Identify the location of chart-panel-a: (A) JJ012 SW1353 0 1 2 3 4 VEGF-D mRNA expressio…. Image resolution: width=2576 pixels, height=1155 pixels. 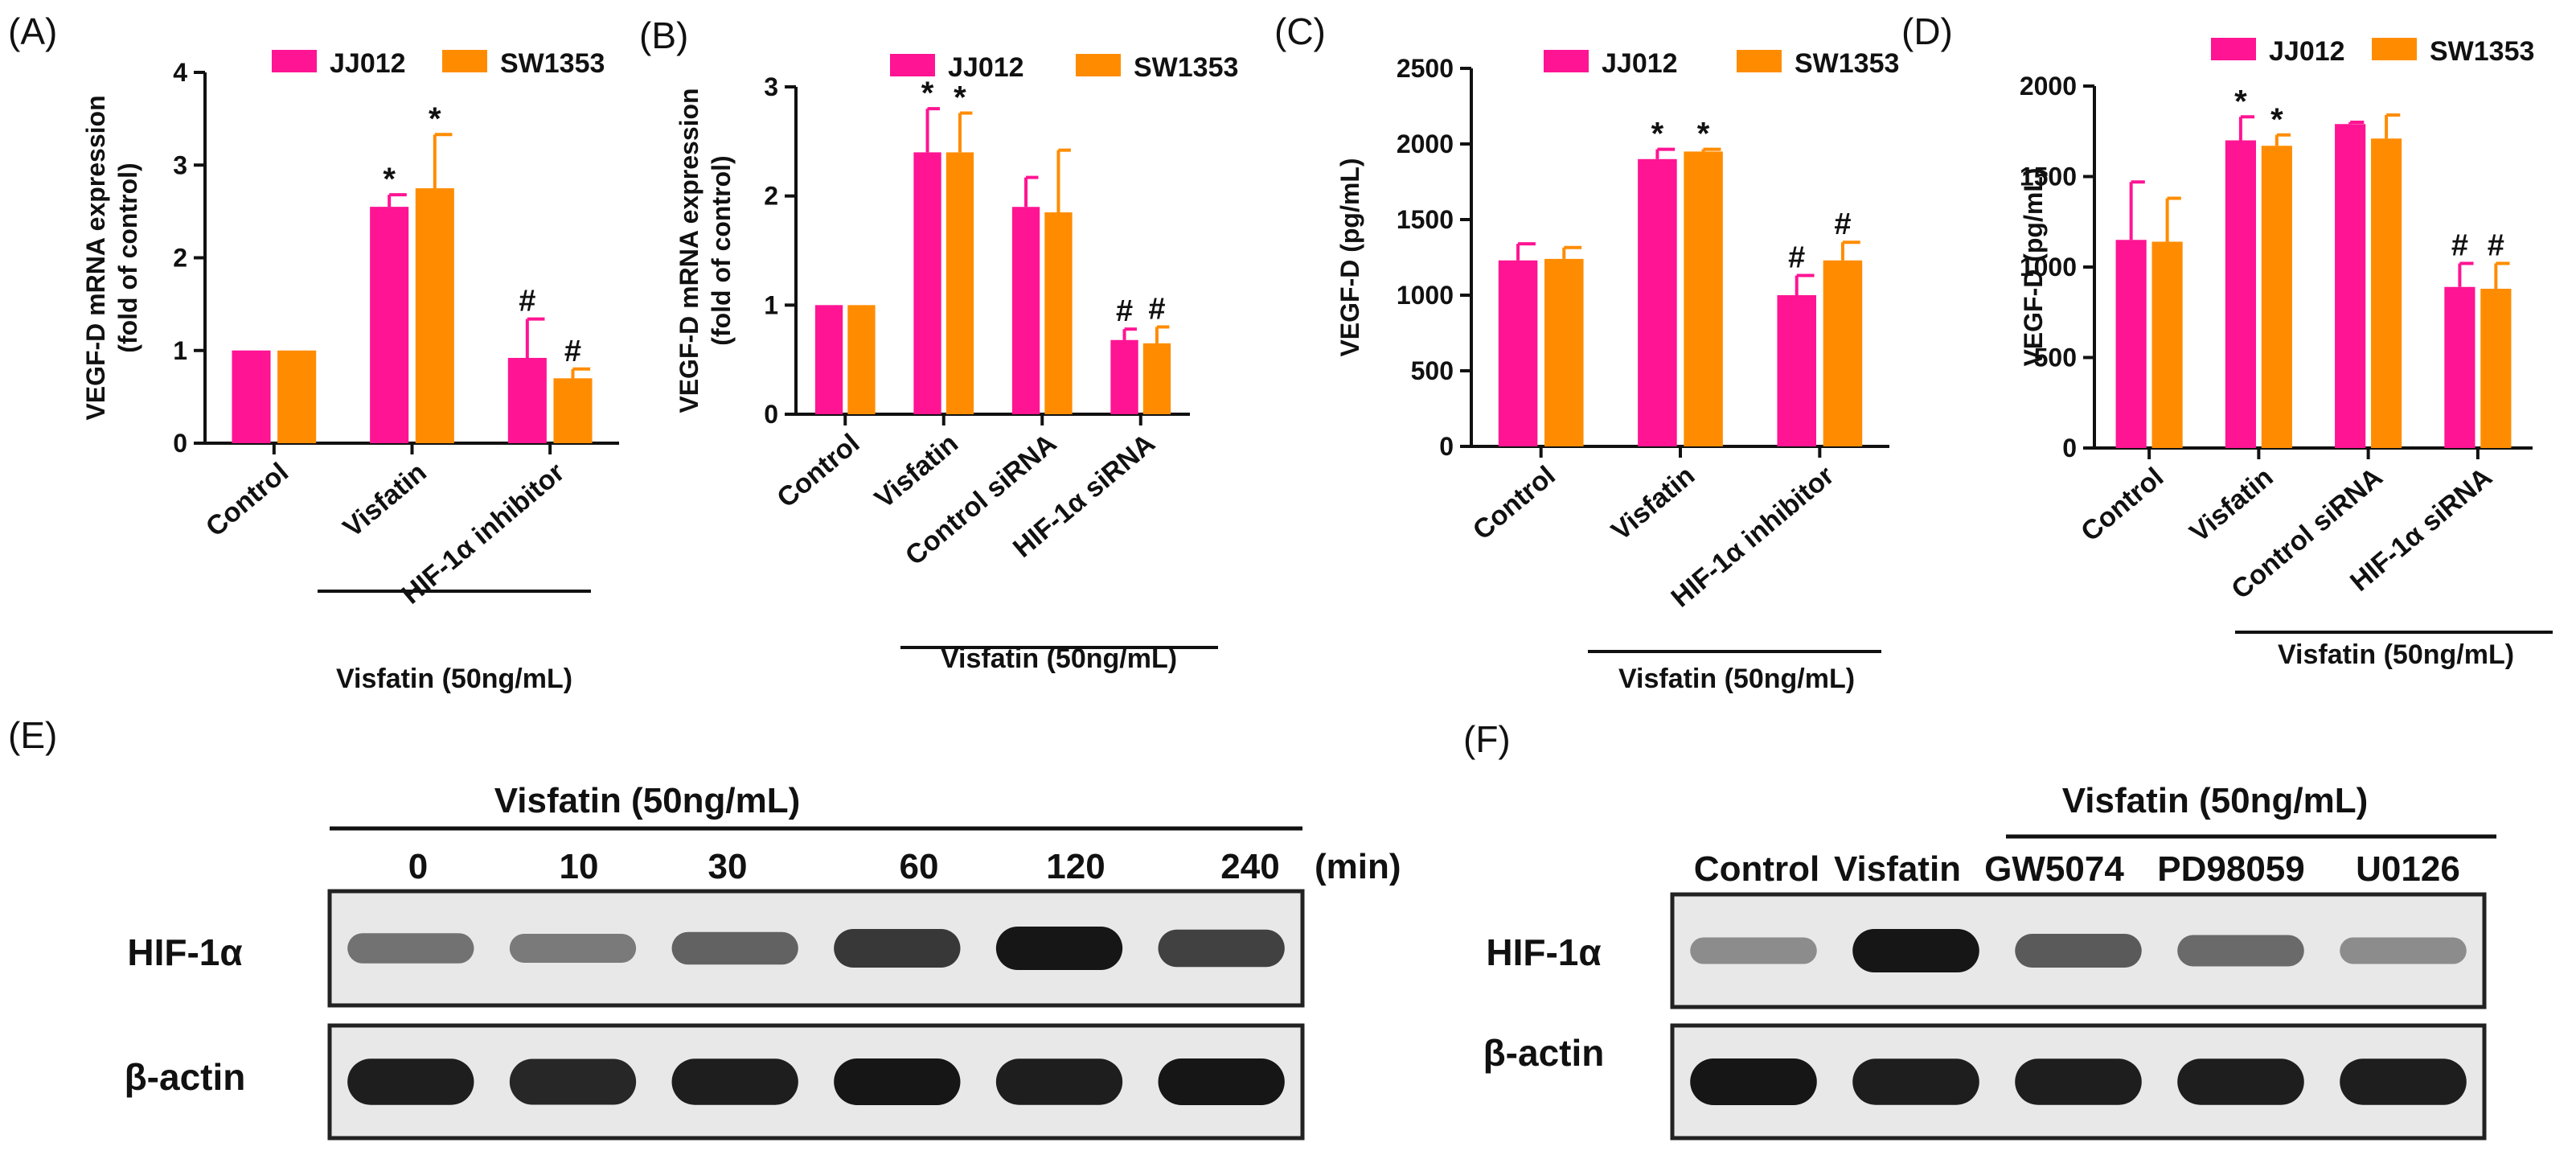
(313, 352).